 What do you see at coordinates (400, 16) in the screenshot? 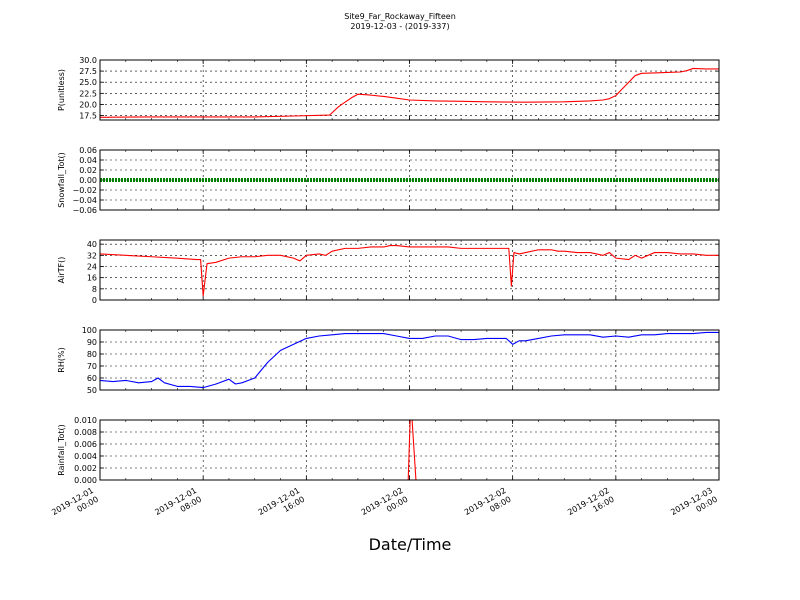
I see `chart-title: Site9_Far_Rockaway_Fifteen` at bounding box center [400, 16].